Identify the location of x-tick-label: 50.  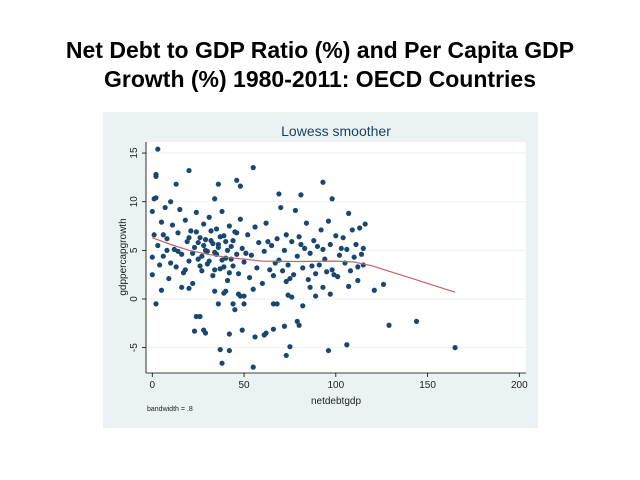
(244, 385).